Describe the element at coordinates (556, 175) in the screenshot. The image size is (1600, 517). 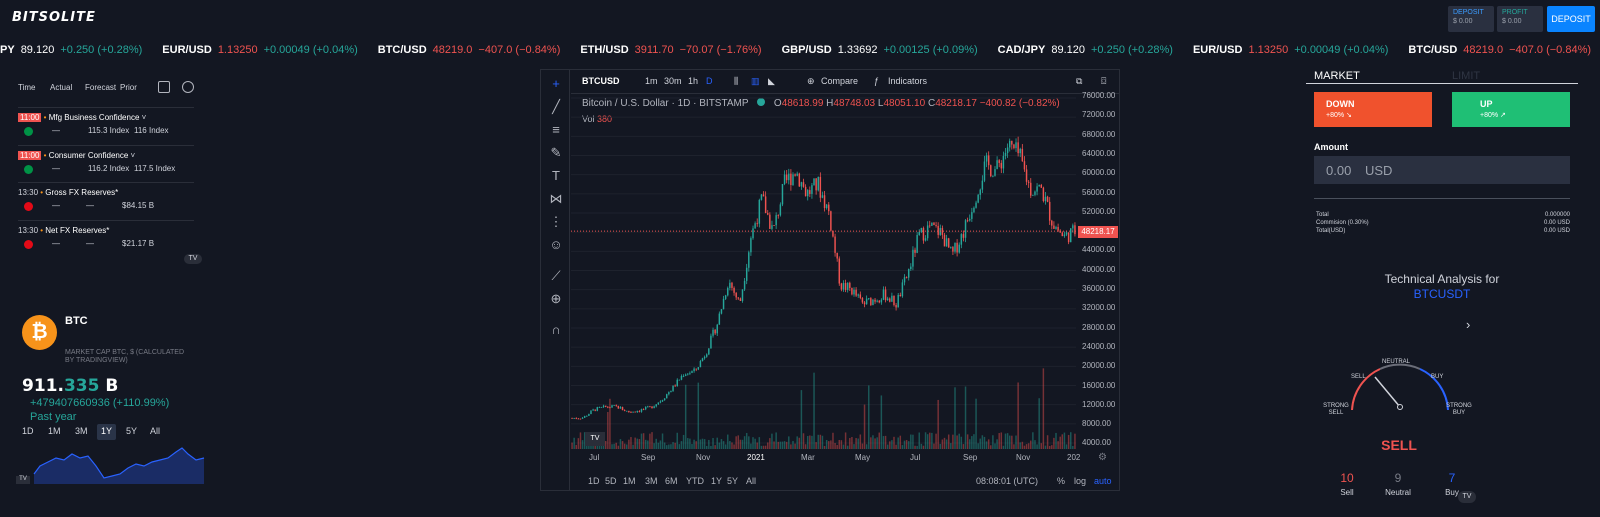
I see `text-icon: T` at that location.